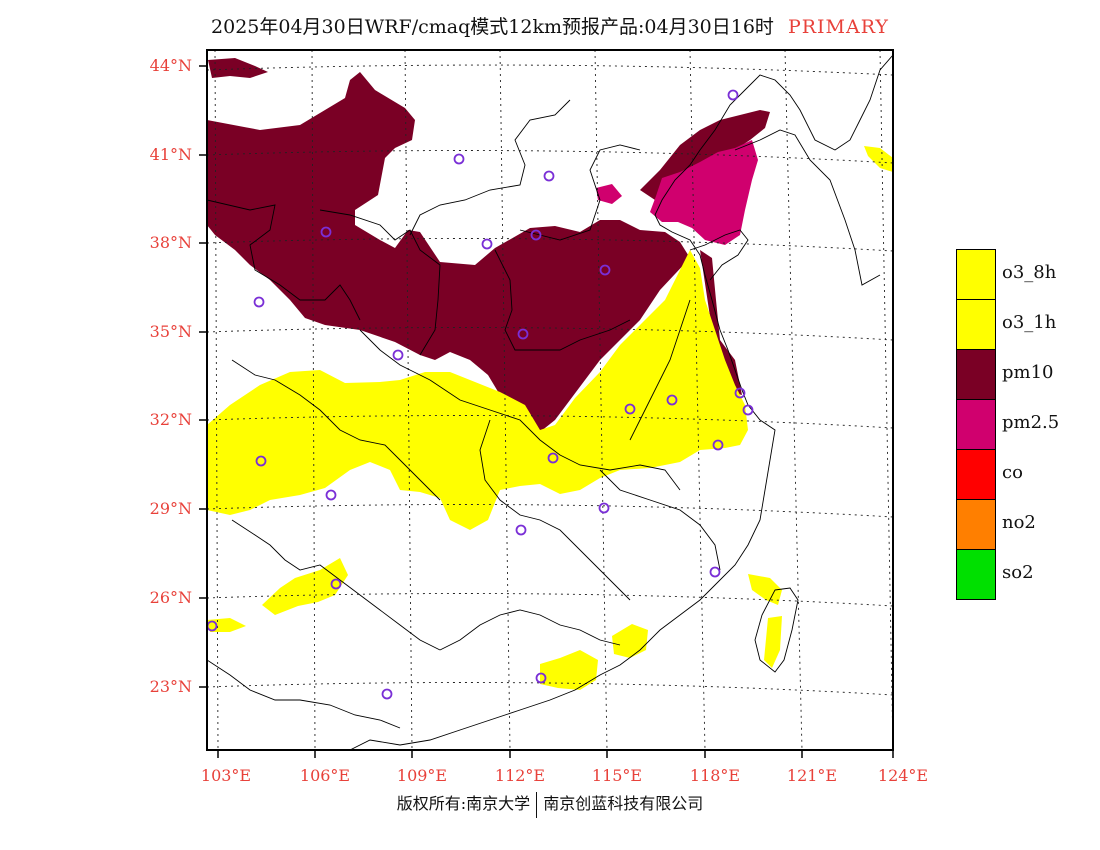  Describe the element at coordinates (630, 641) in the screenshot. I see `o3-fujian-patch` at that location.